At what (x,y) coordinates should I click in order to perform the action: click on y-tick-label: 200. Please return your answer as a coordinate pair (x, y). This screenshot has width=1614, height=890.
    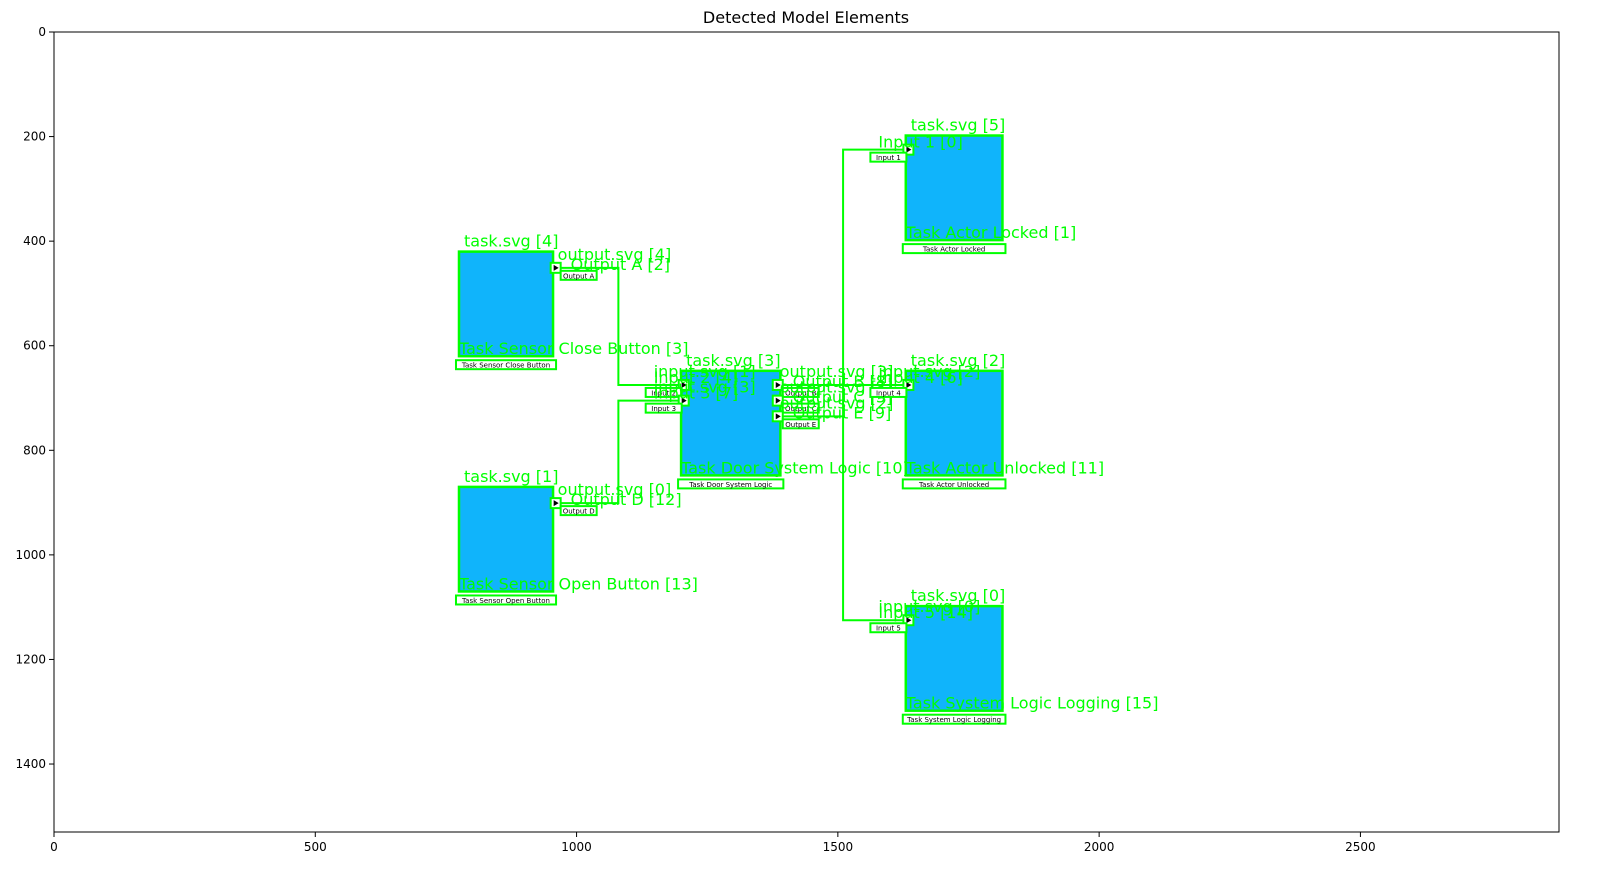
    Looking at the image, I should click on (34, 137).